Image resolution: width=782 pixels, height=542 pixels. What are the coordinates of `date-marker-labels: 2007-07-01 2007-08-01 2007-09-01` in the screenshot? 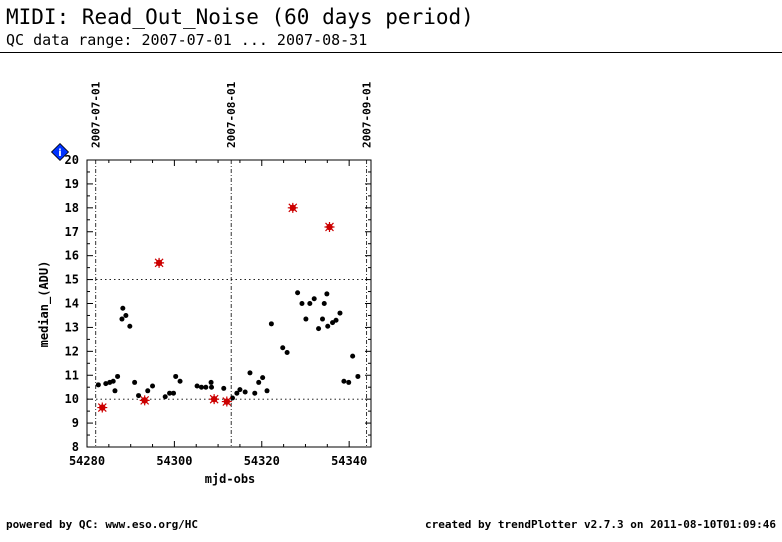 It's located at (232, 114).